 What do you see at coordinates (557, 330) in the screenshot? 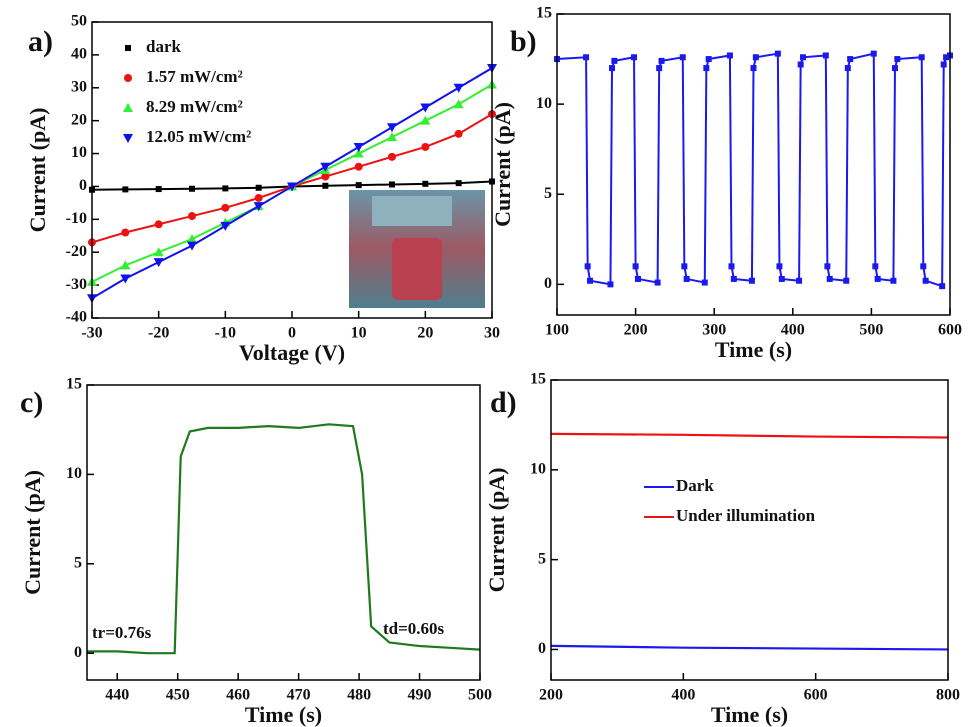
I see `x-tick-label: 100` at bounding box center [557, 330].